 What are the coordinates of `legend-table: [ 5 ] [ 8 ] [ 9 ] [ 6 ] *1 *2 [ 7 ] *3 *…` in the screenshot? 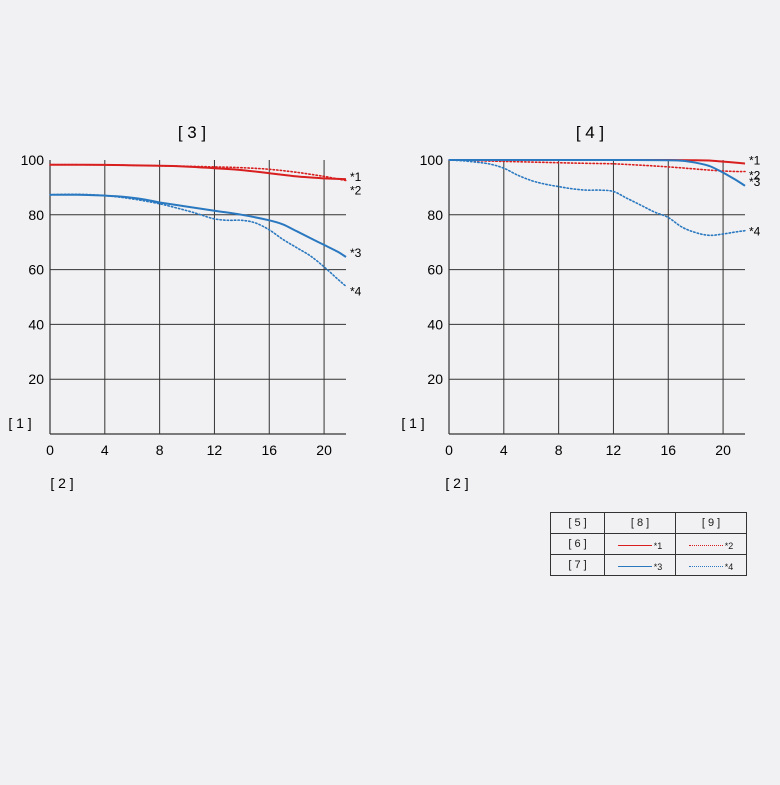 It's located at (648, 544).